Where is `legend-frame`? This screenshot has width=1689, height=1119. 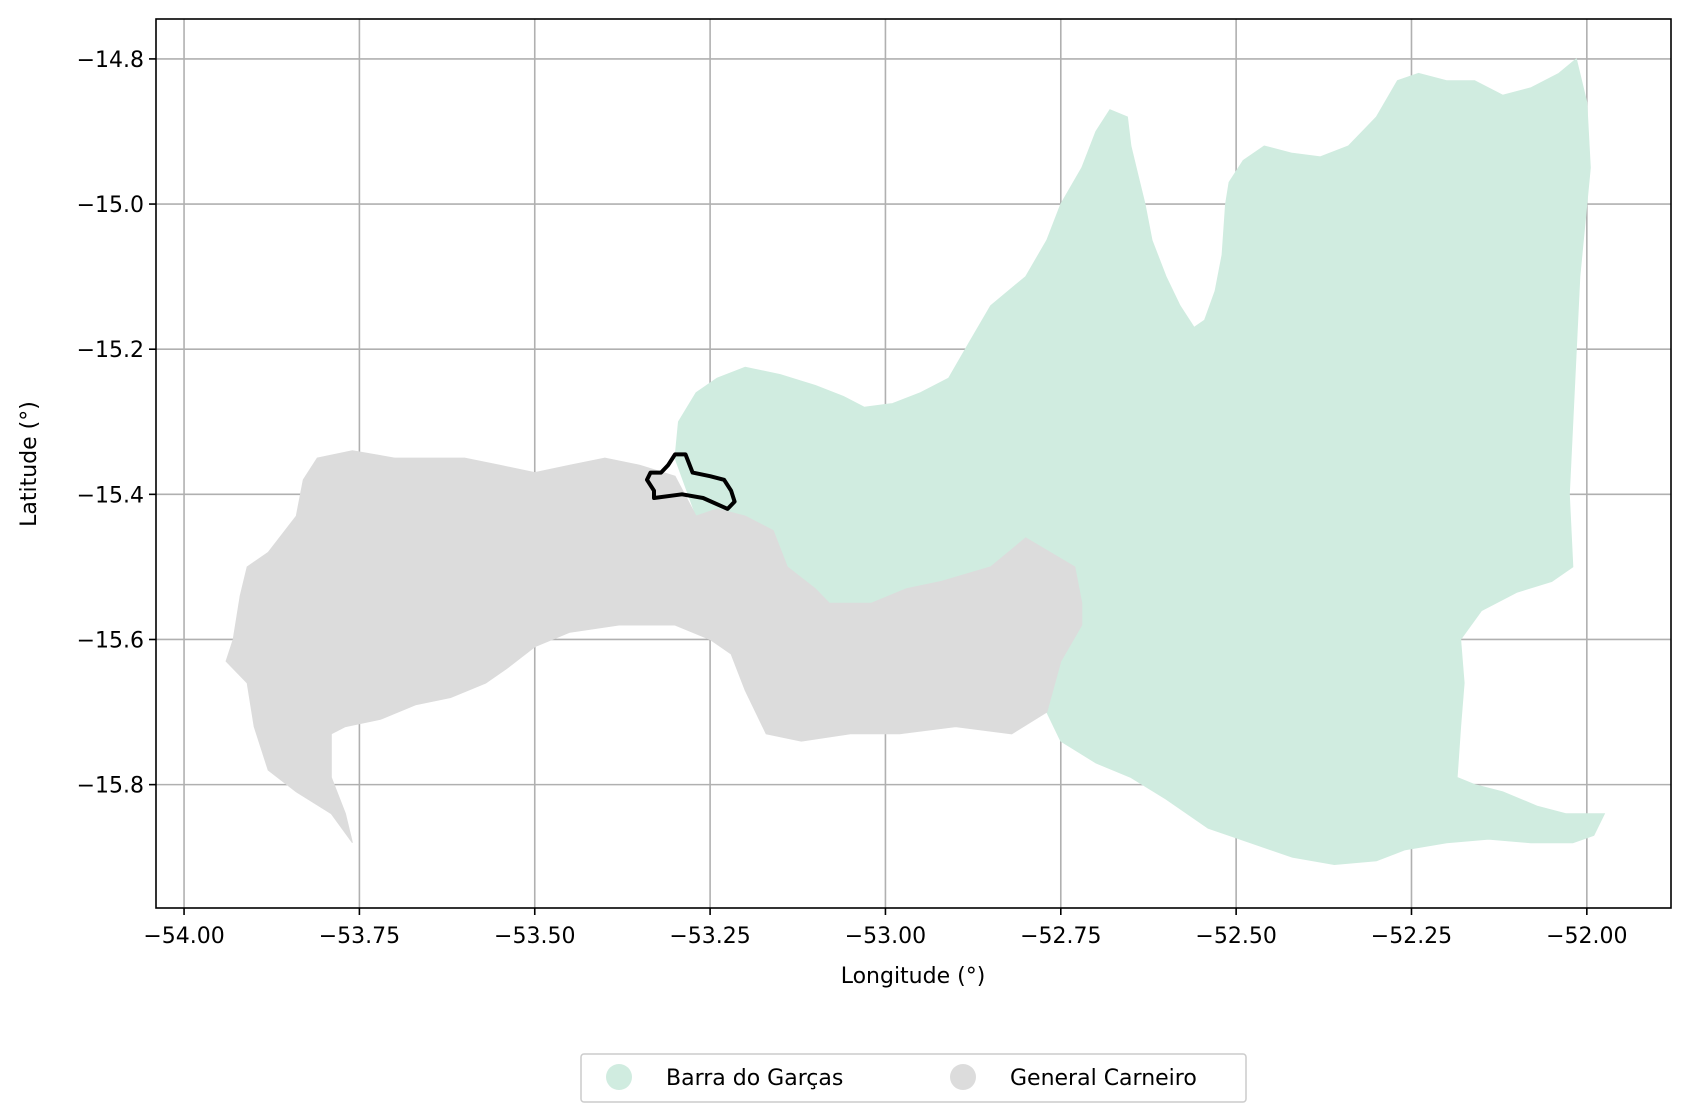
legend-frame is located at coordinates (913, 1078).